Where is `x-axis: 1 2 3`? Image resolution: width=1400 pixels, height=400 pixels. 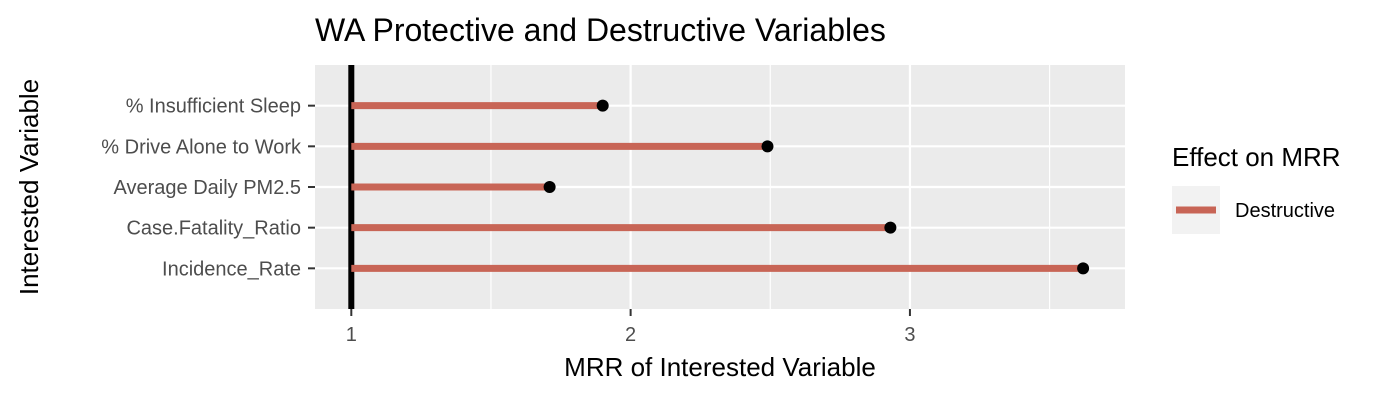 x-axis: 1 2 3 is located at coordinates (630, 327).